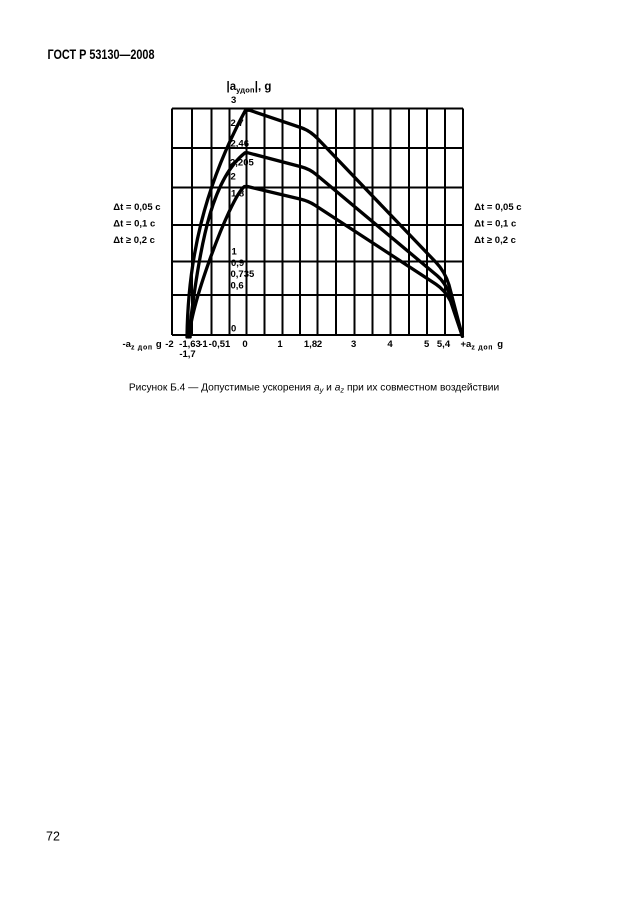 The height and width of the screenshot is (913, 630). I want to click on svg-text: 2,7, so click(237, 123).